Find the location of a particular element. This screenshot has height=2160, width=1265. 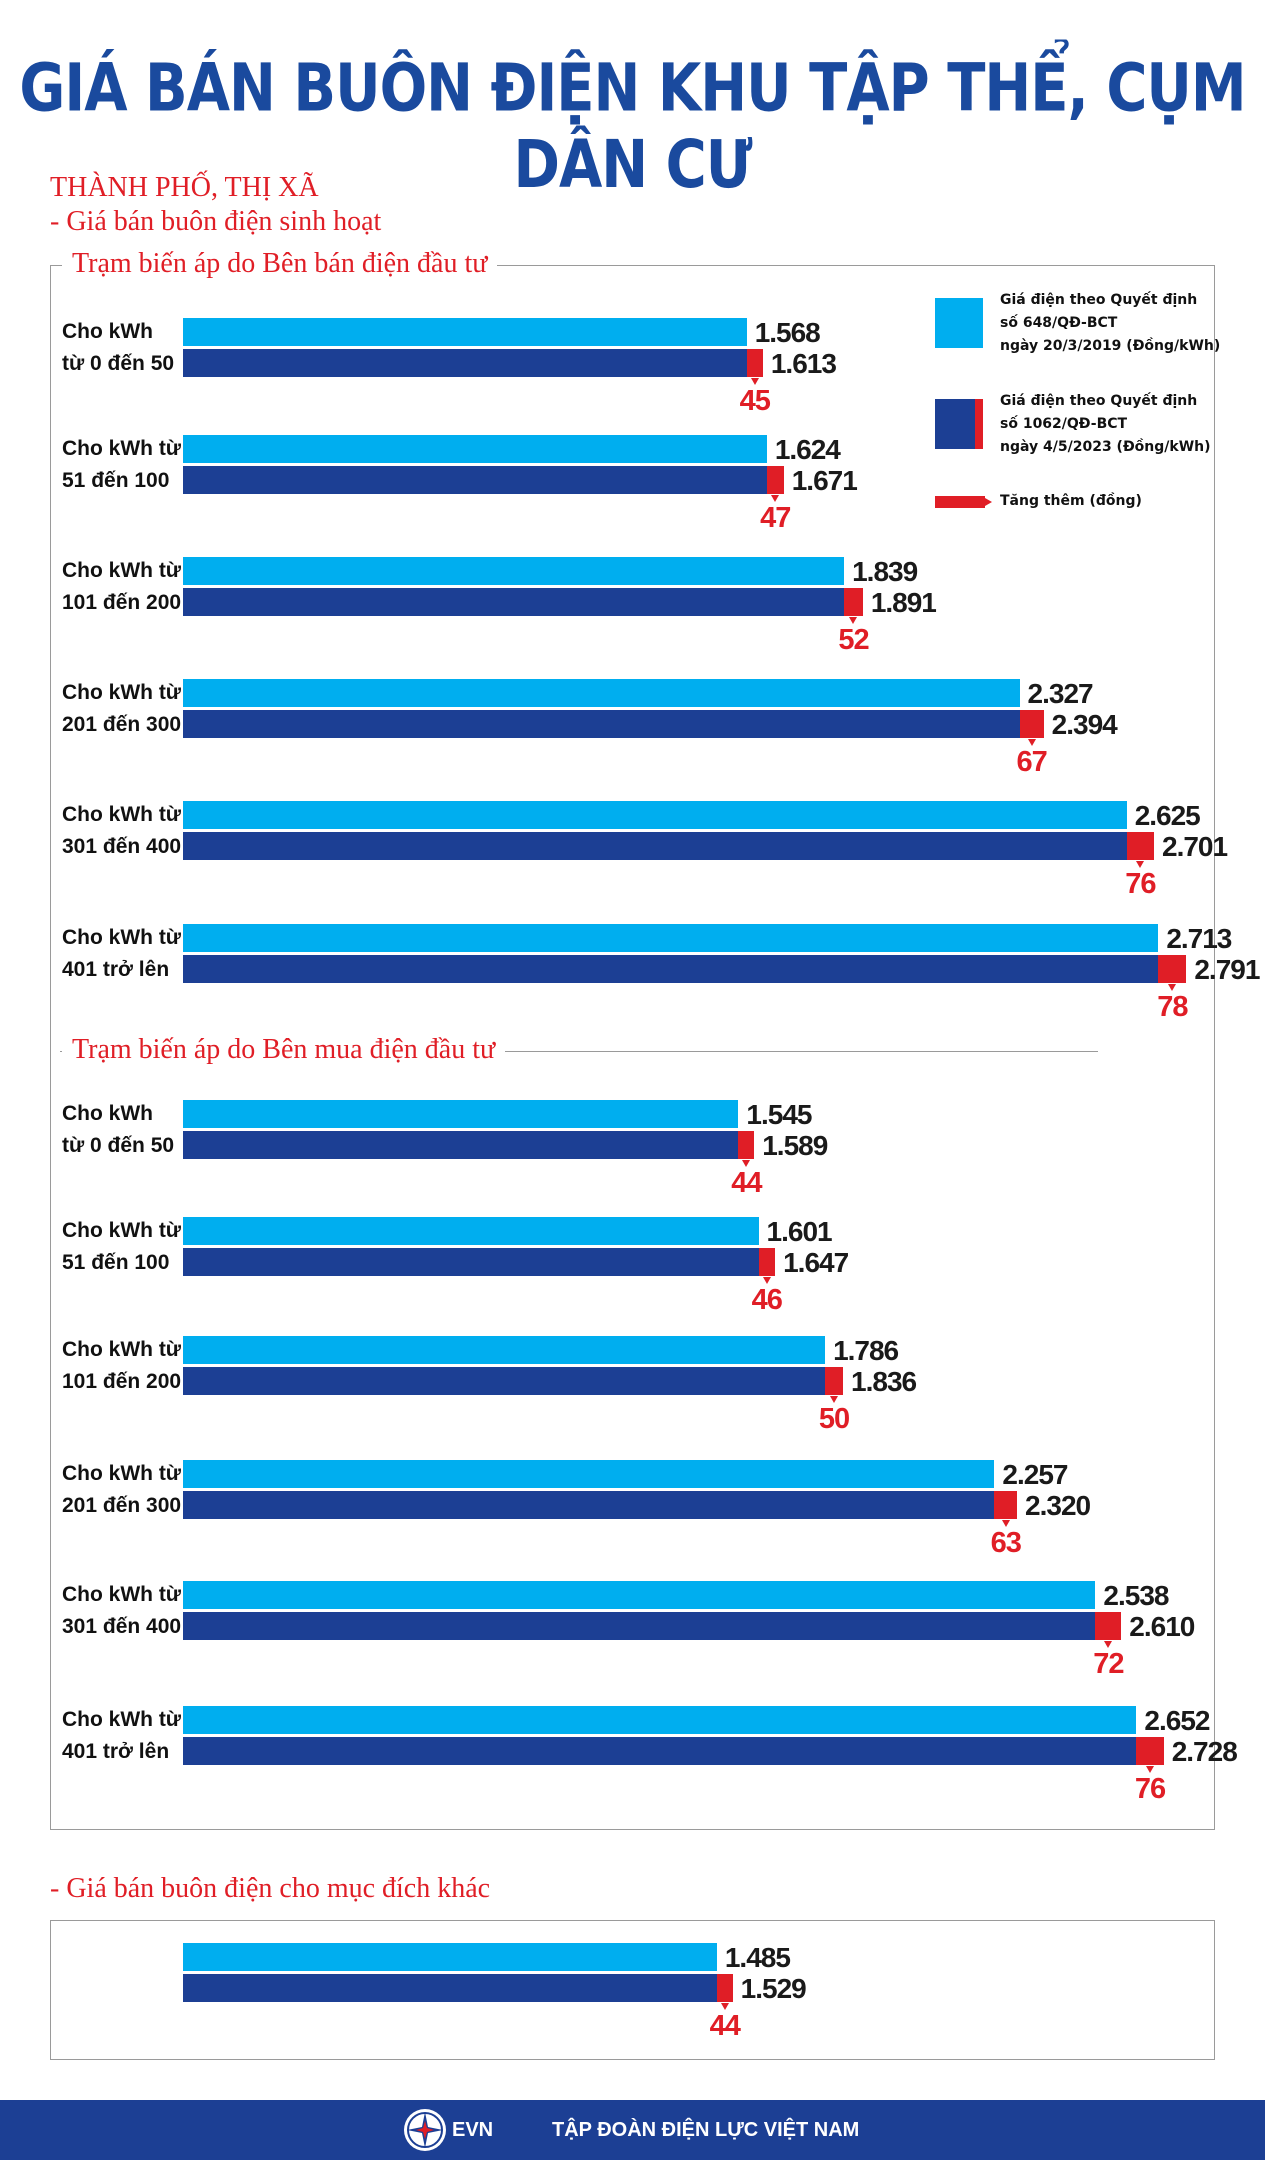

other-subheading: - Giá bán buôn điện cho mục đích khác is located at coordinates (270, 1888).